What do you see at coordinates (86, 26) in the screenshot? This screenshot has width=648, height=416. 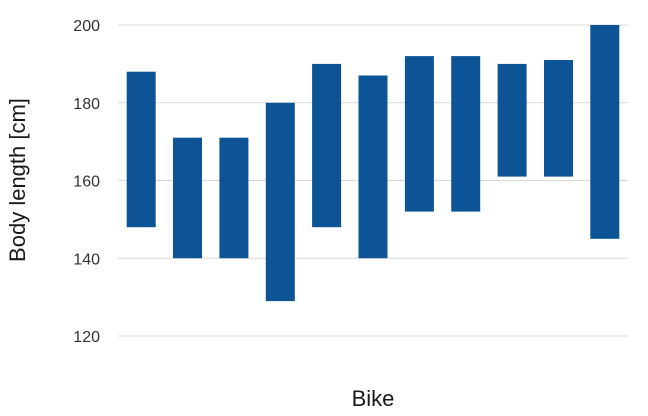 I see `y-tick-label: 200` at bounding box center [86, 26].